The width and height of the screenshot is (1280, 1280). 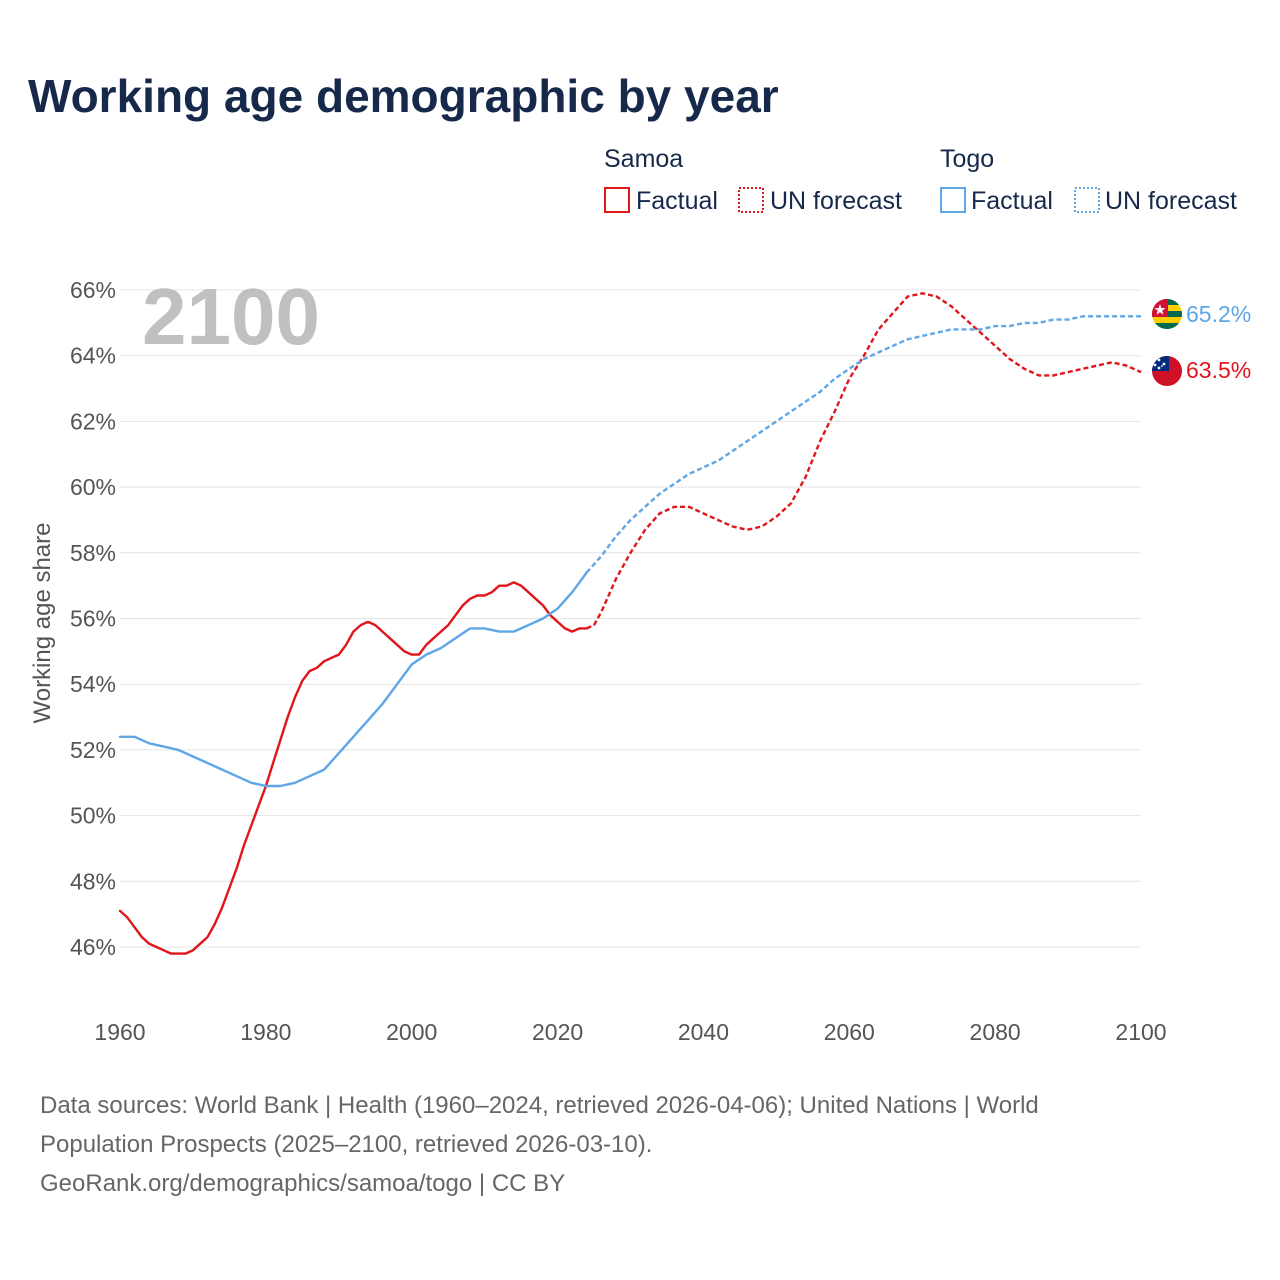 I want to click on legend-swatch-samoa-factual, so click(x=617, y=200).